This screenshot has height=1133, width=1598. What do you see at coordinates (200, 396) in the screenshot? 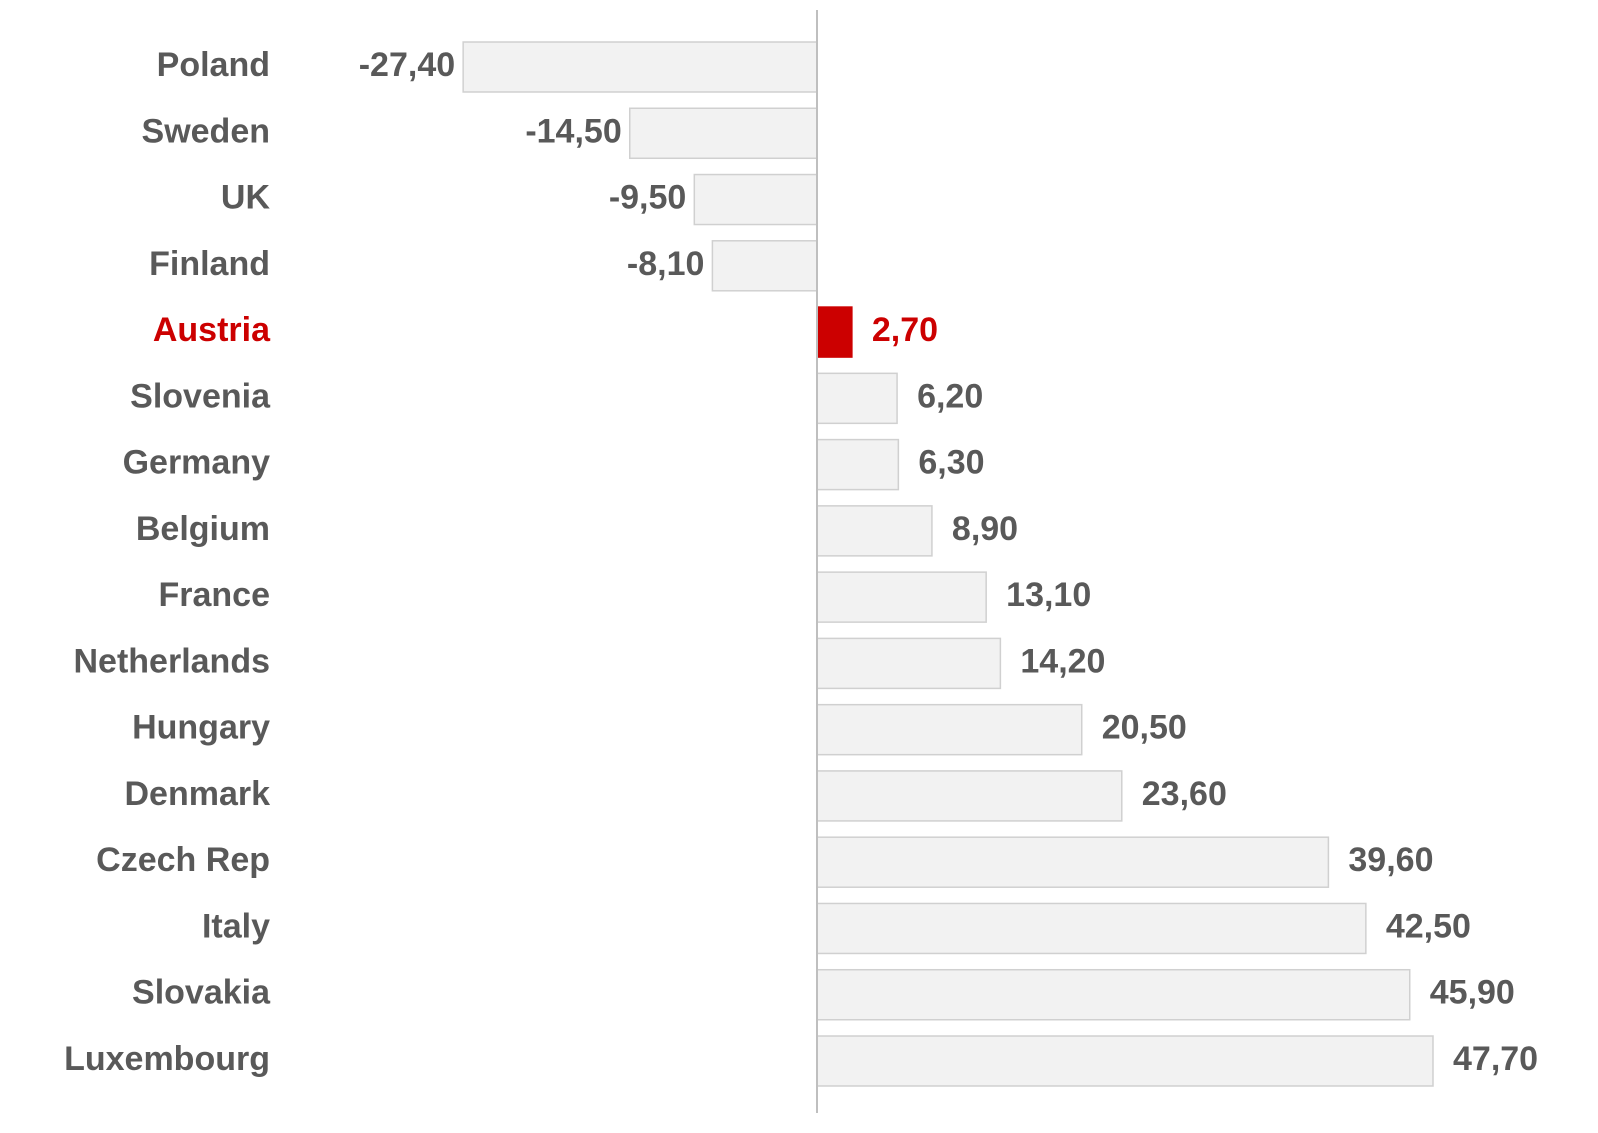
I see `category-label: Slovenia` at bounding box center [200, 396].